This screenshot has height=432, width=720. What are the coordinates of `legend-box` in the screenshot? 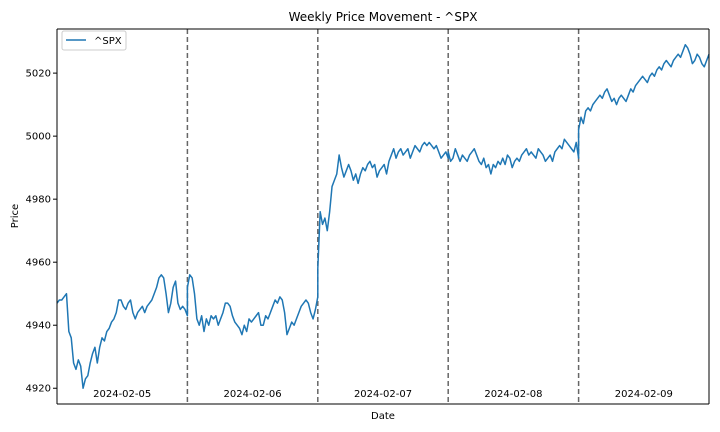 It's located at (94, 40).